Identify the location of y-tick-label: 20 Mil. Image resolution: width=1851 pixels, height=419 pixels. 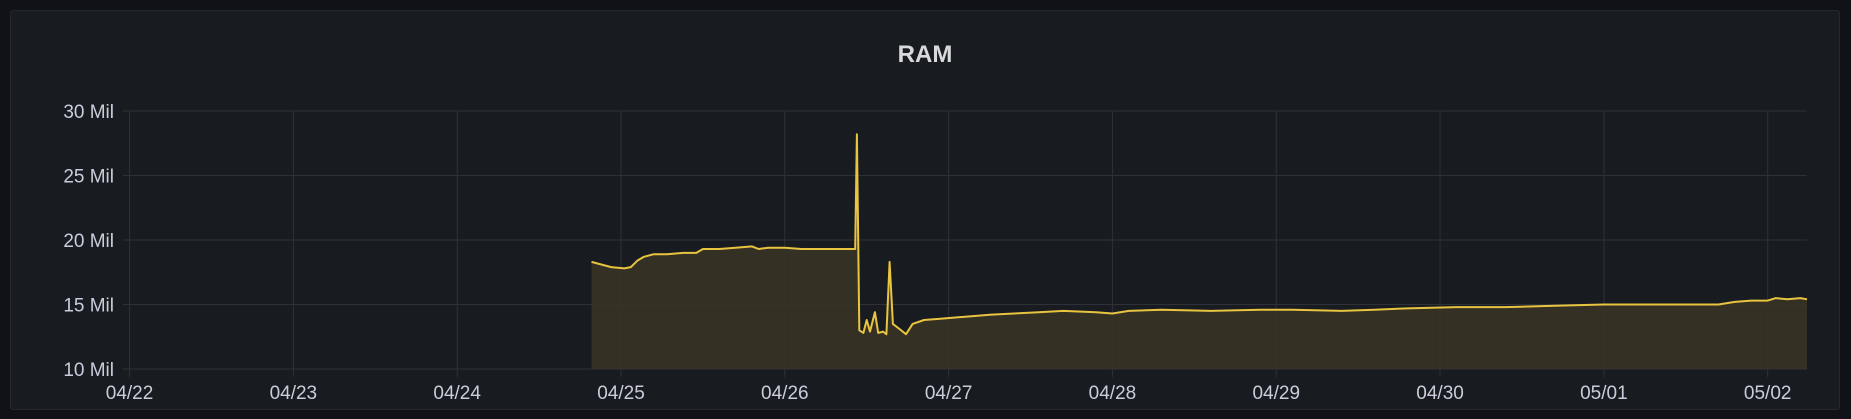
(88, 241).